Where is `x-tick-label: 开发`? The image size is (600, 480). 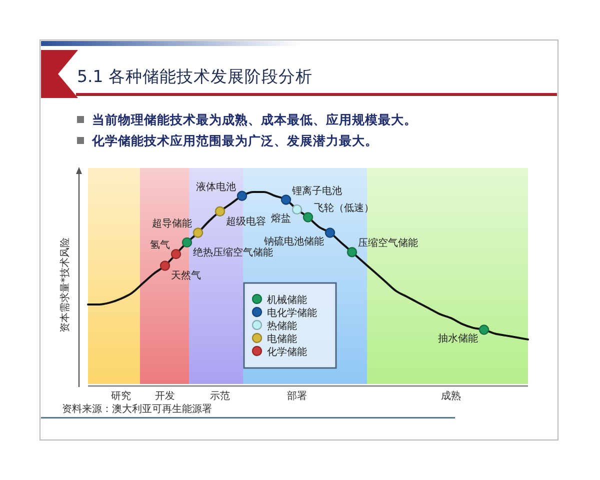 x-tick-label: 开发 is located at coordinates (165, 396).